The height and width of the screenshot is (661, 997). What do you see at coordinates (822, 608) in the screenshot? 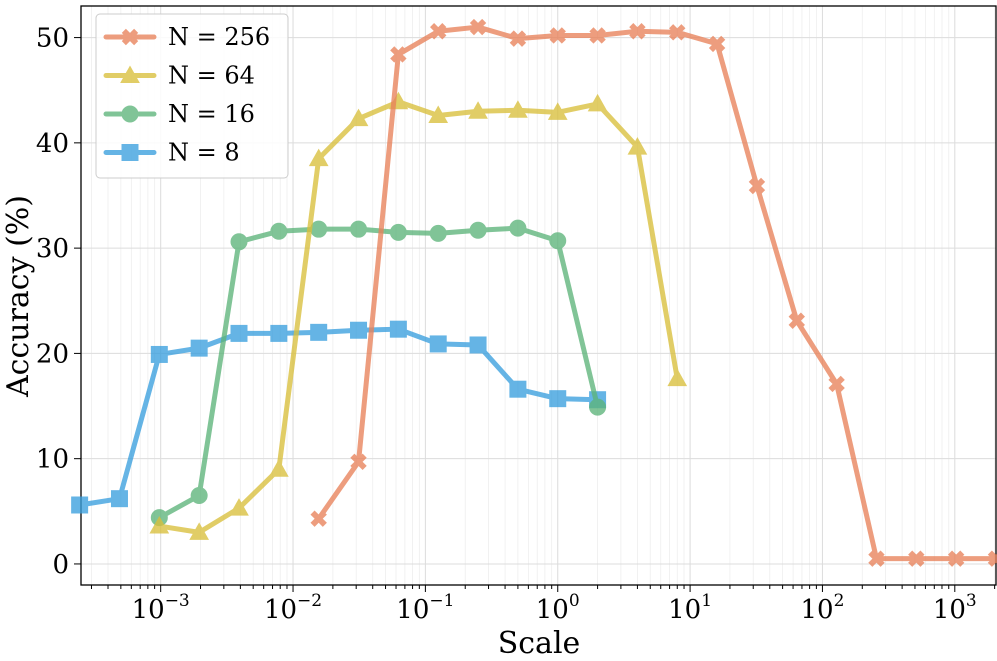
I see `x-tick-label: 10²` at bounding box center [822, 608].